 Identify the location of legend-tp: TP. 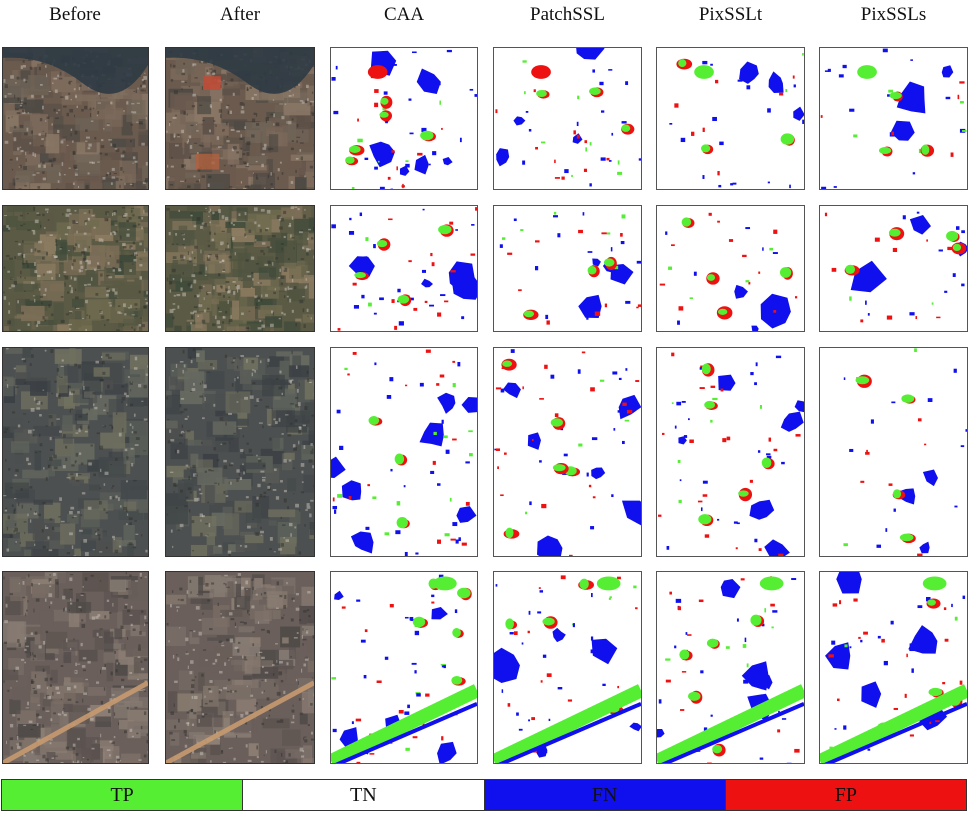
(123, 795).